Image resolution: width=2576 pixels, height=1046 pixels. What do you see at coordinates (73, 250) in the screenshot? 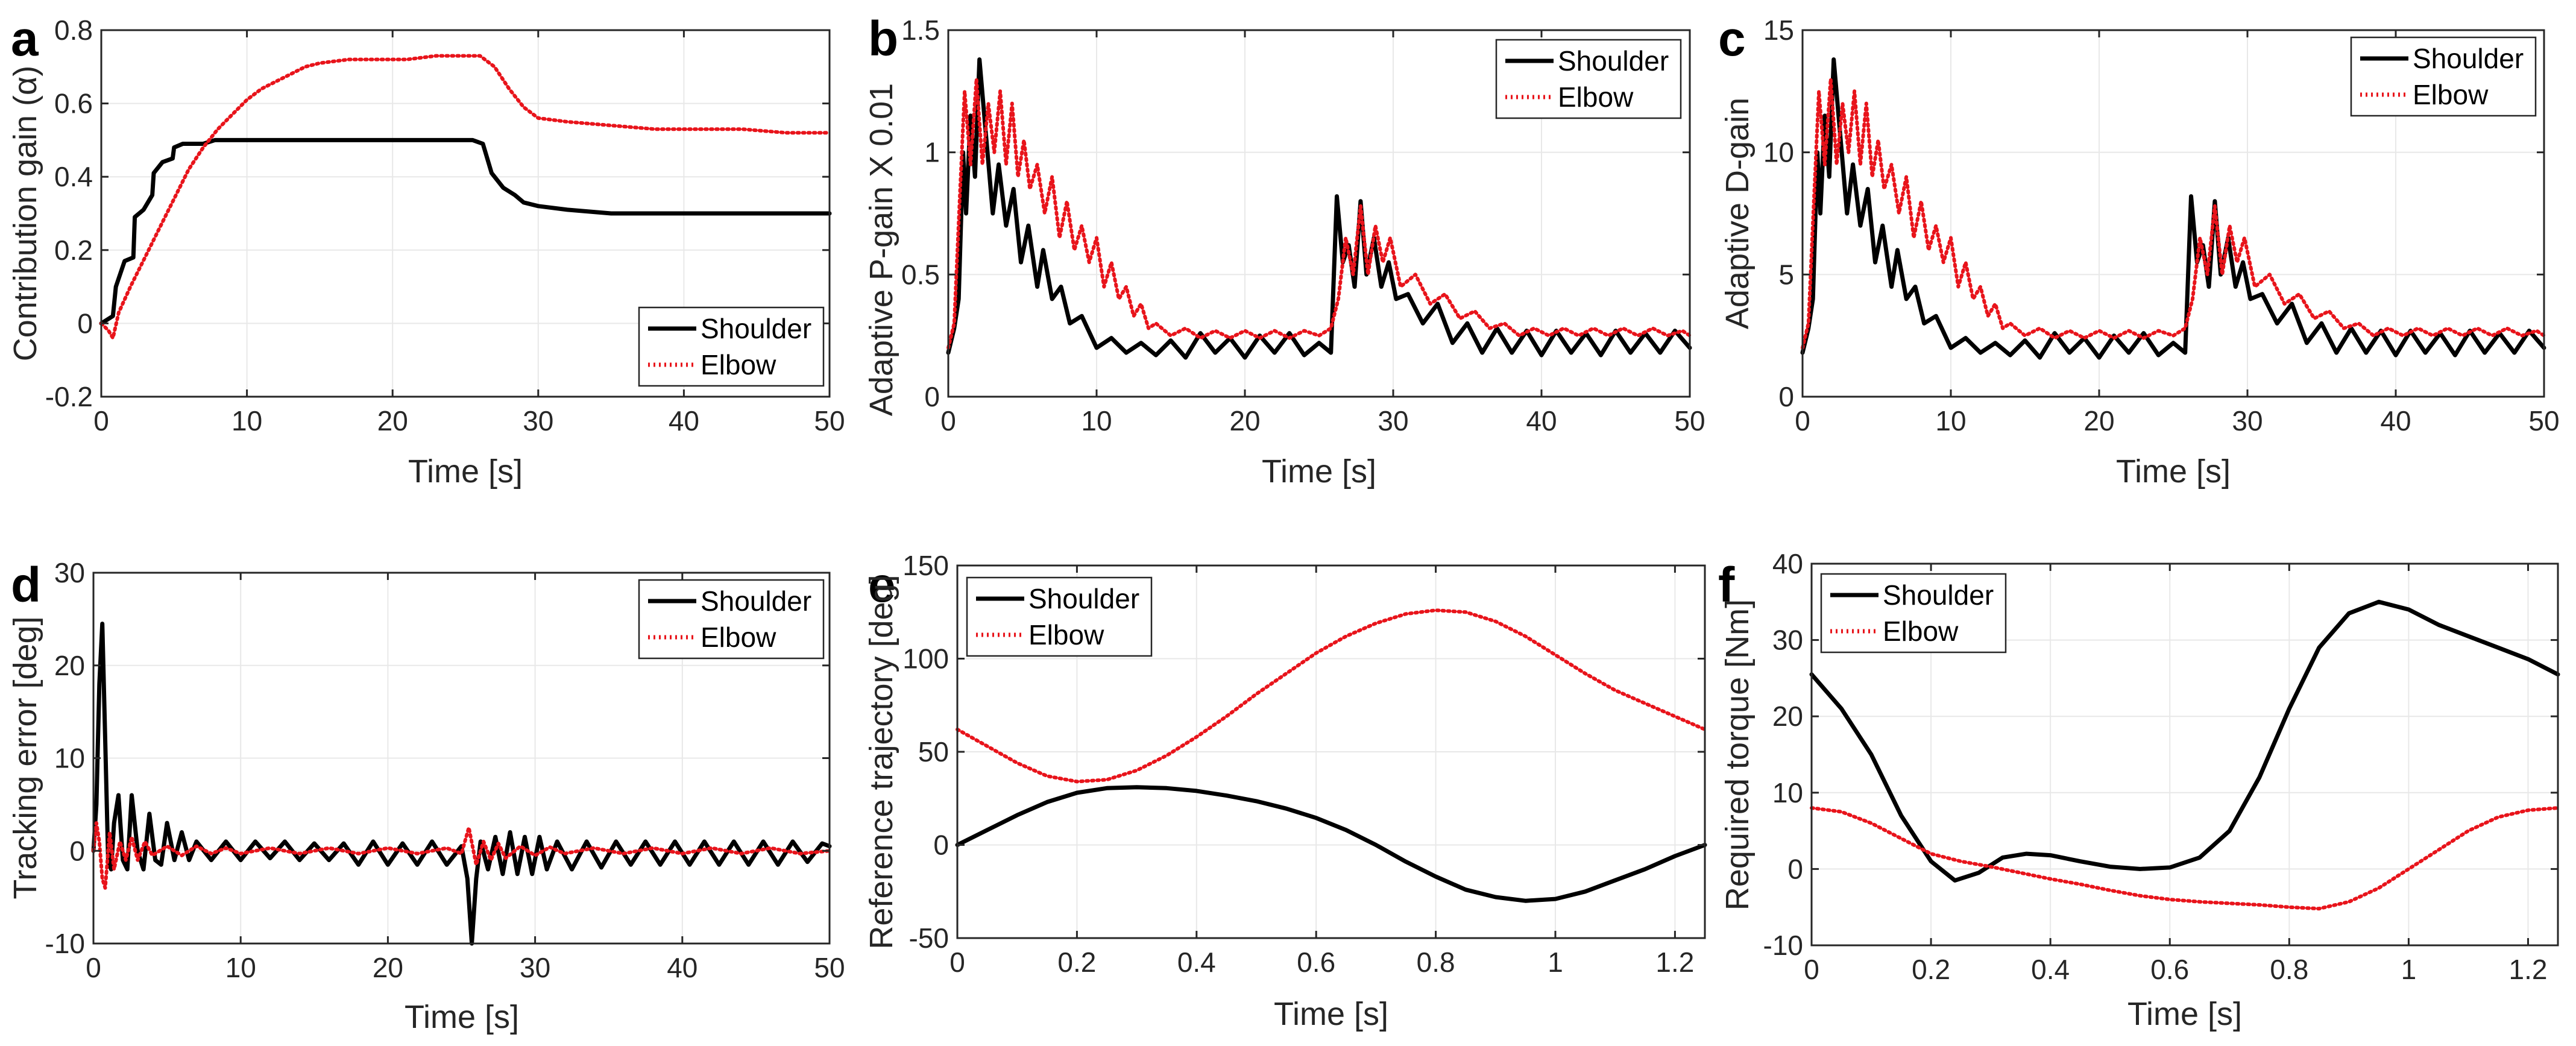
I see `y-tick-label: 0.2` at bounding box center [73, 250].